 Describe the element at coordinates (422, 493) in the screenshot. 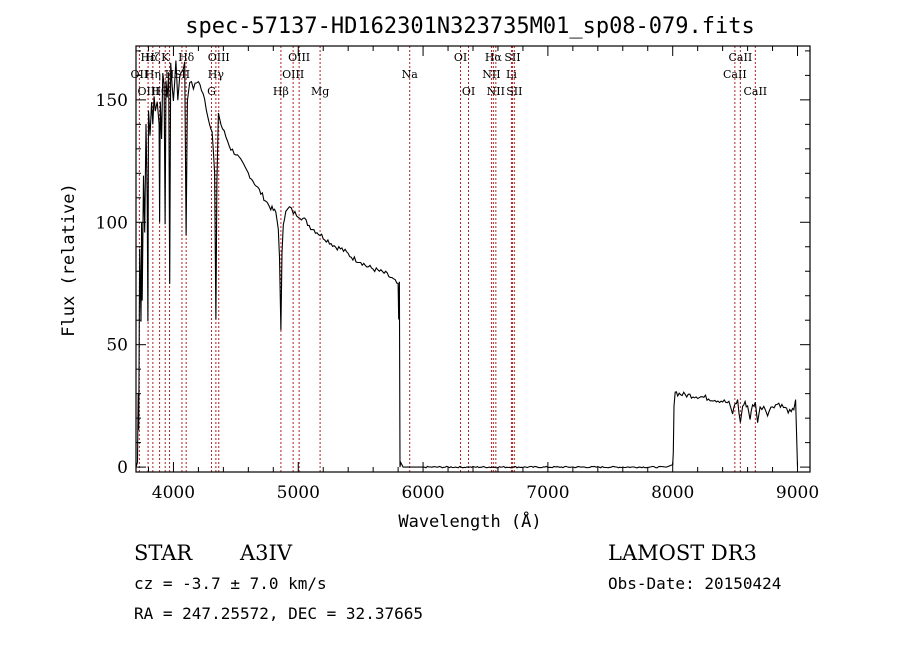

I see `x-tick-label: 6000` at that location.